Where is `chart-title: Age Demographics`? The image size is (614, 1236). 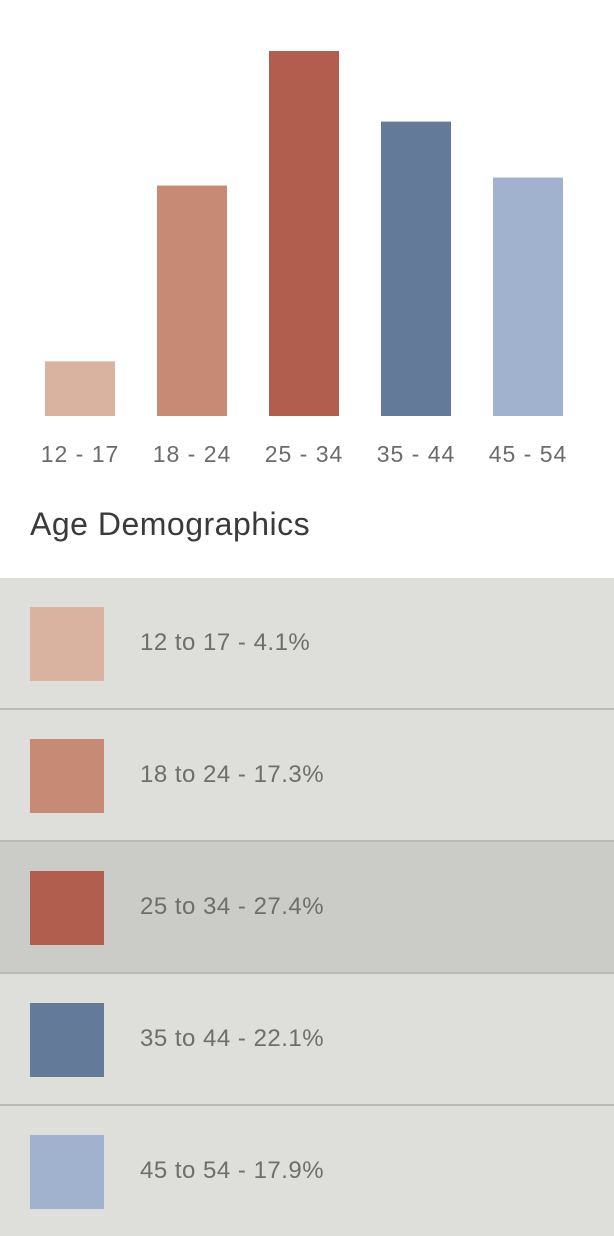 chart-title: Age Demographics is located at coordinates (170, 524).